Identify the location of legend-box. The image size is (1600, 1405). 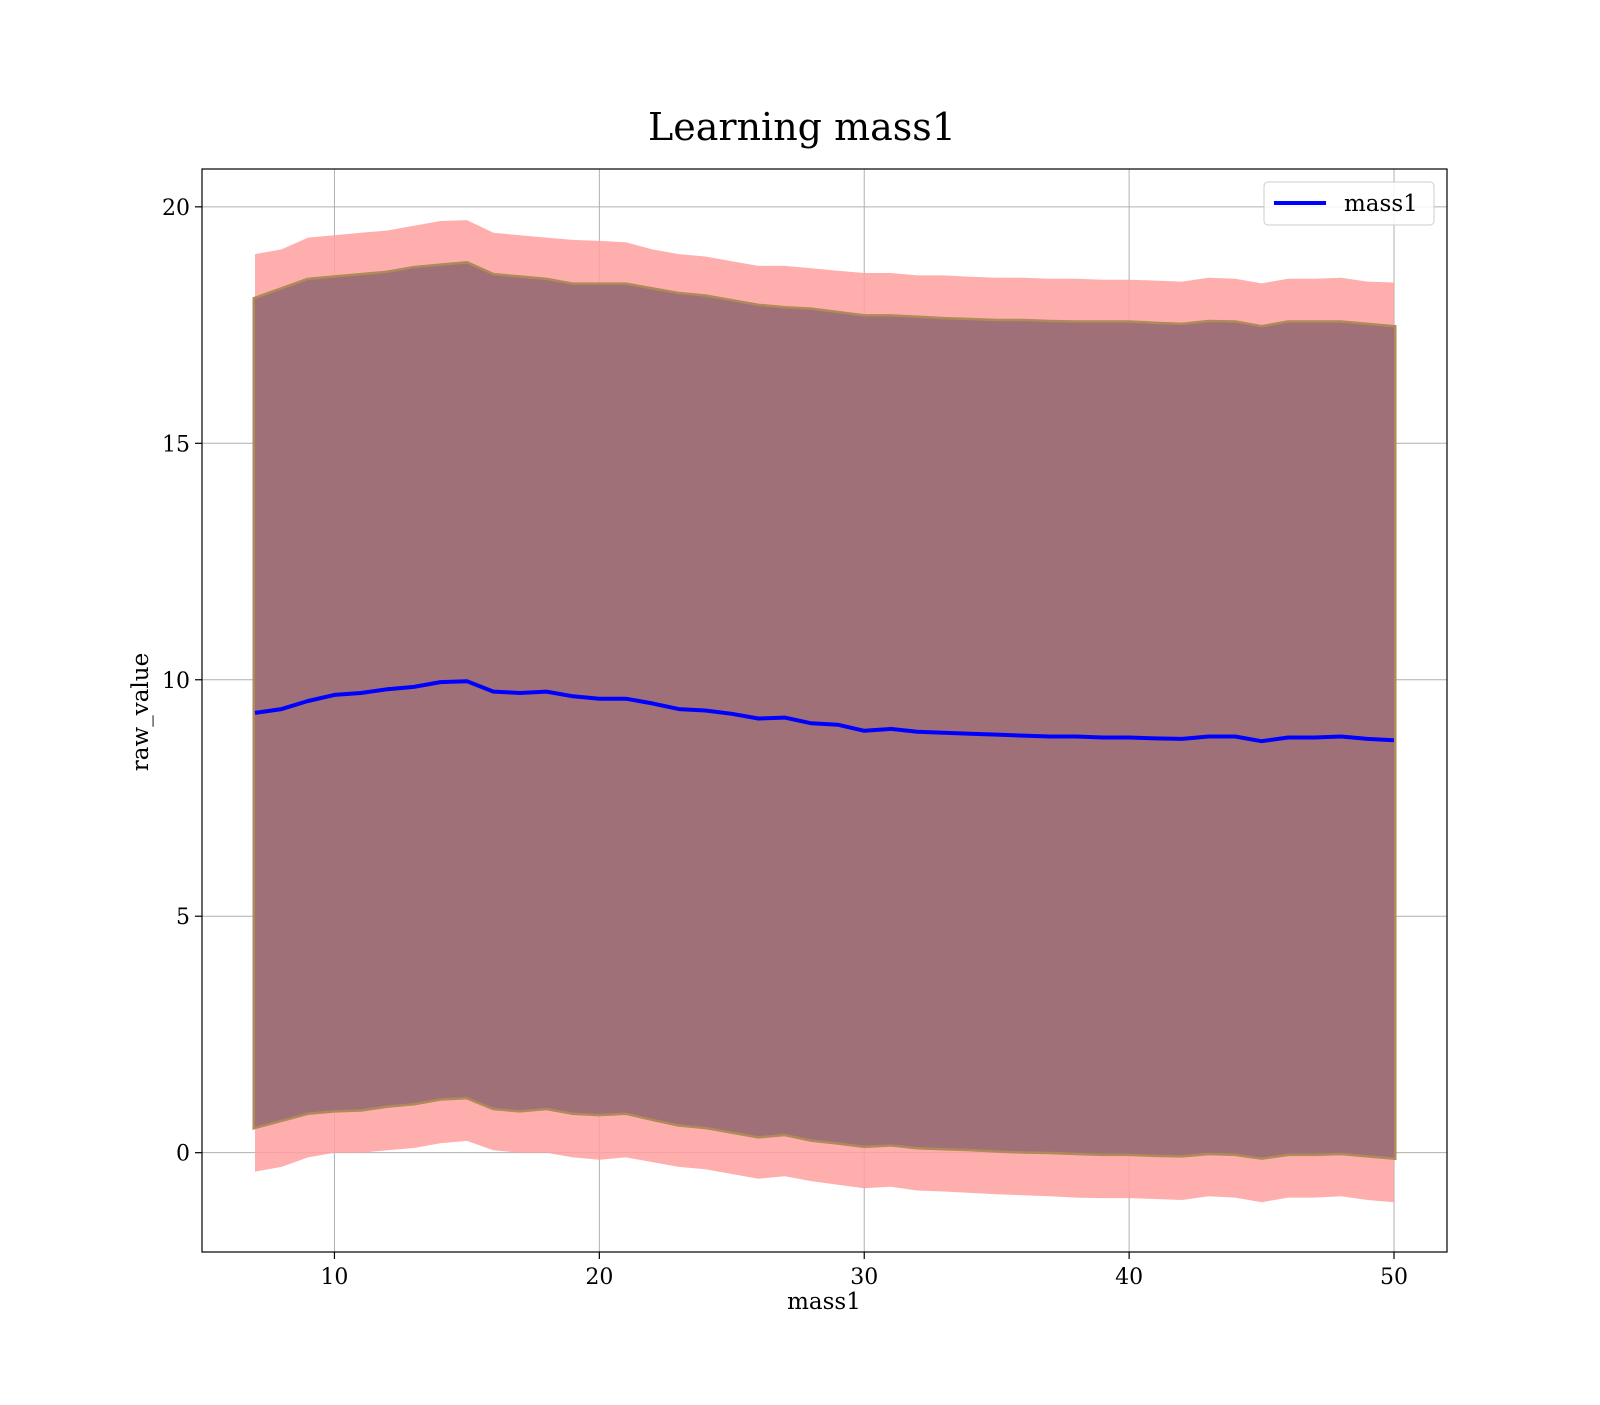
(1349, 203).